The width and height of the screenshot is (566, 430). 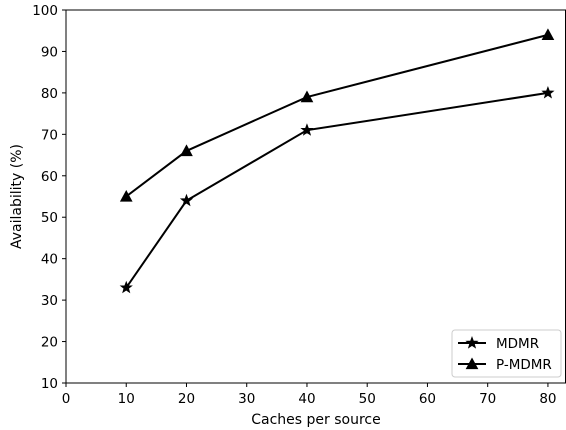 What do you see at coordinates (315, 420) in the screenshot?
I see `x-axis-title: Caches per source` at bounding box center [315, 420].